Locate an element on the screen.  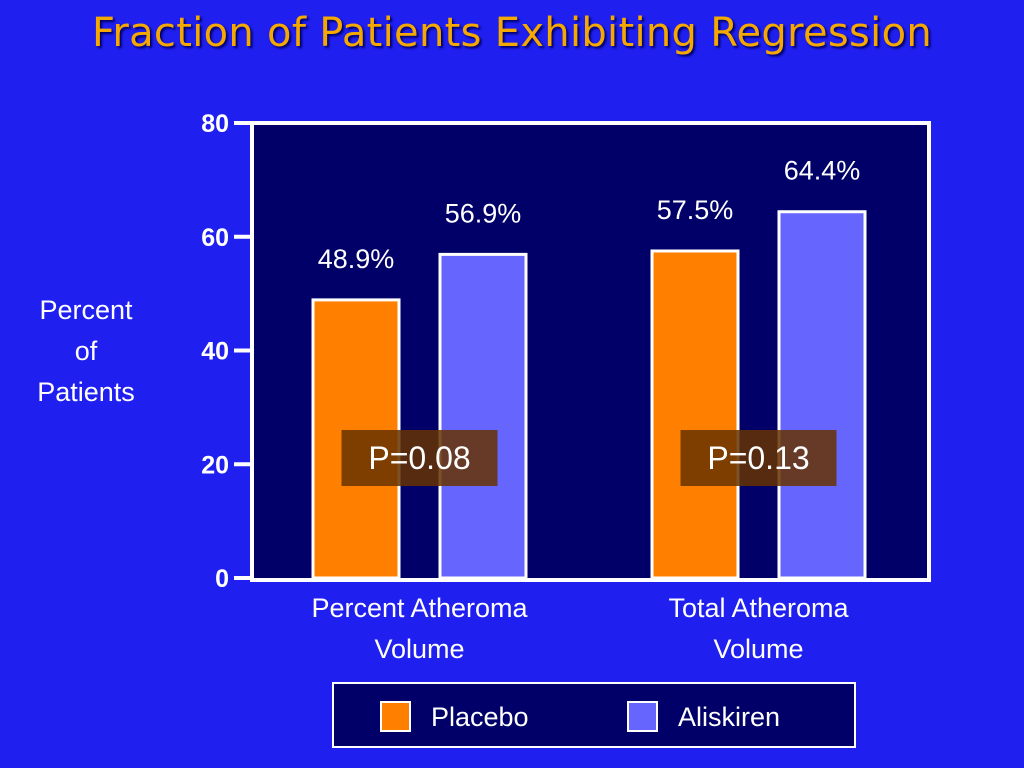
category-label: Percent Atheroma is located at coordinates (419, 608).